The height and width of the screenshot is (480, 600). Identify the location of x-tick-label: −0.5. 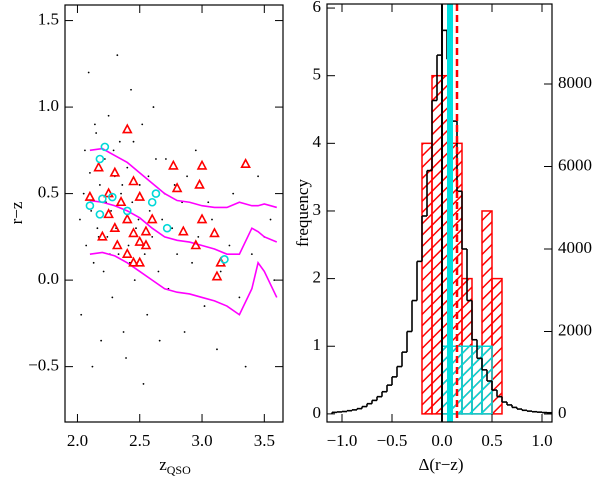
(392, 440).